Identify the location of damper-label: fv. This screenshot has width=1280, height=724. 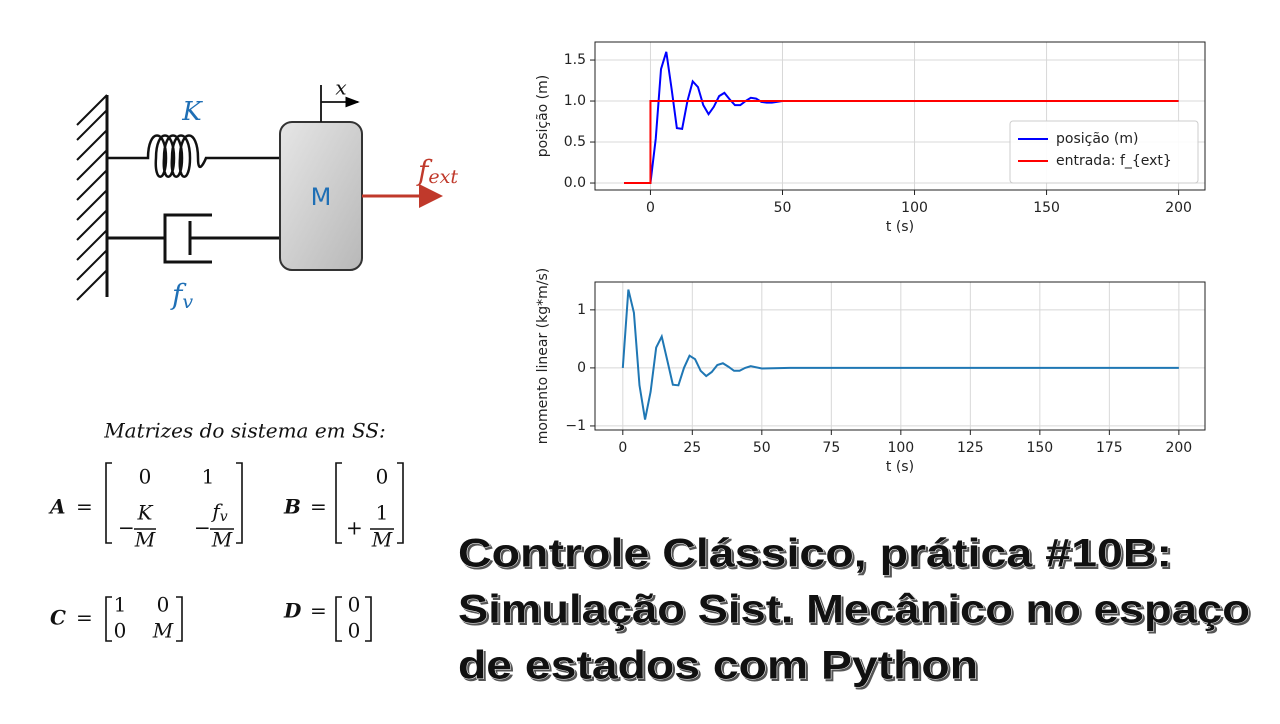
(181, 296).